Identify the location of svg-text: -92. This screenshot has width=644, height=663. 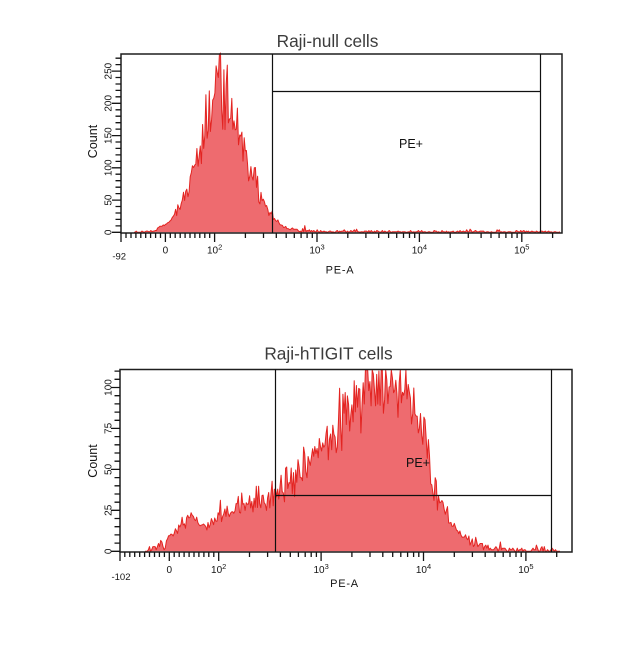
(119, 257).